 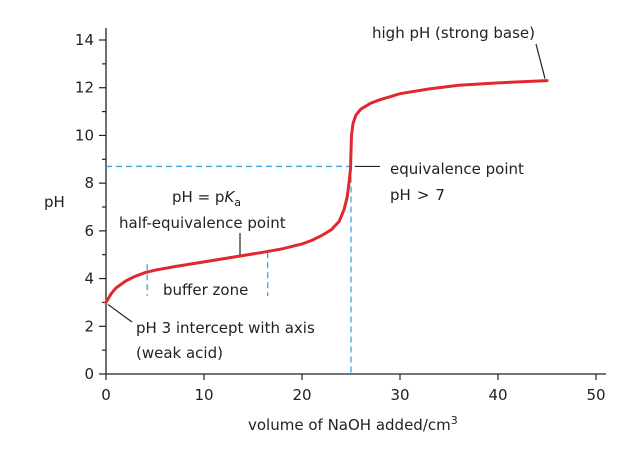 What do you see at coordinates (453, 33) in the screenshot?
I see `high-ph-label: high pH (strong base)` at bounding box center [453, 33].